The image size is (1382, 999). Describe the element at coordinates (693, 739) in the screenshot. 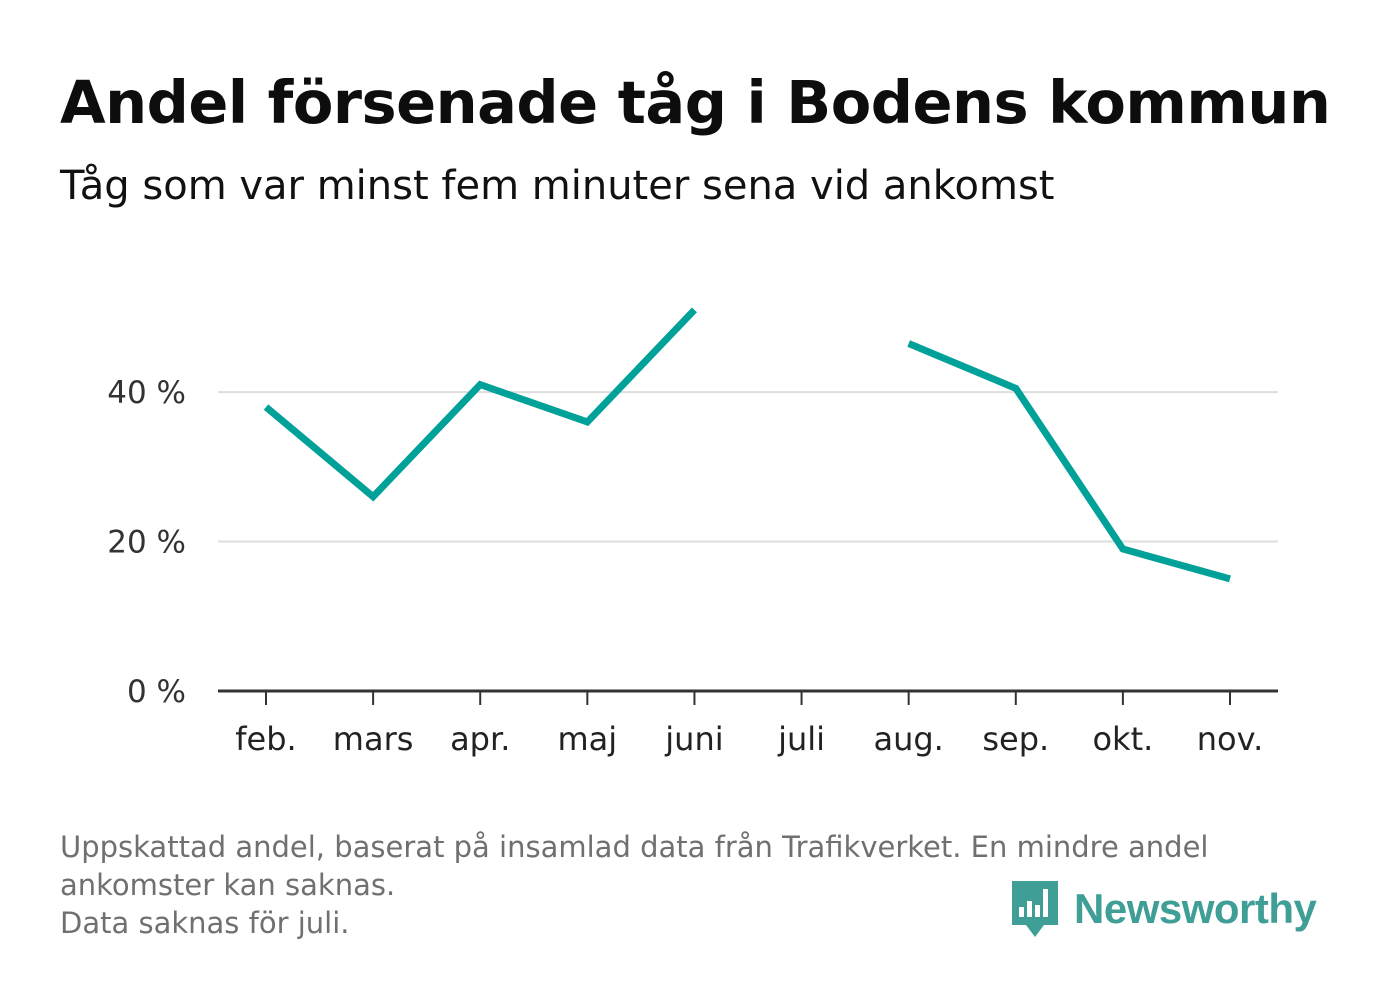

I see `x-tick-label: juni` at that location.